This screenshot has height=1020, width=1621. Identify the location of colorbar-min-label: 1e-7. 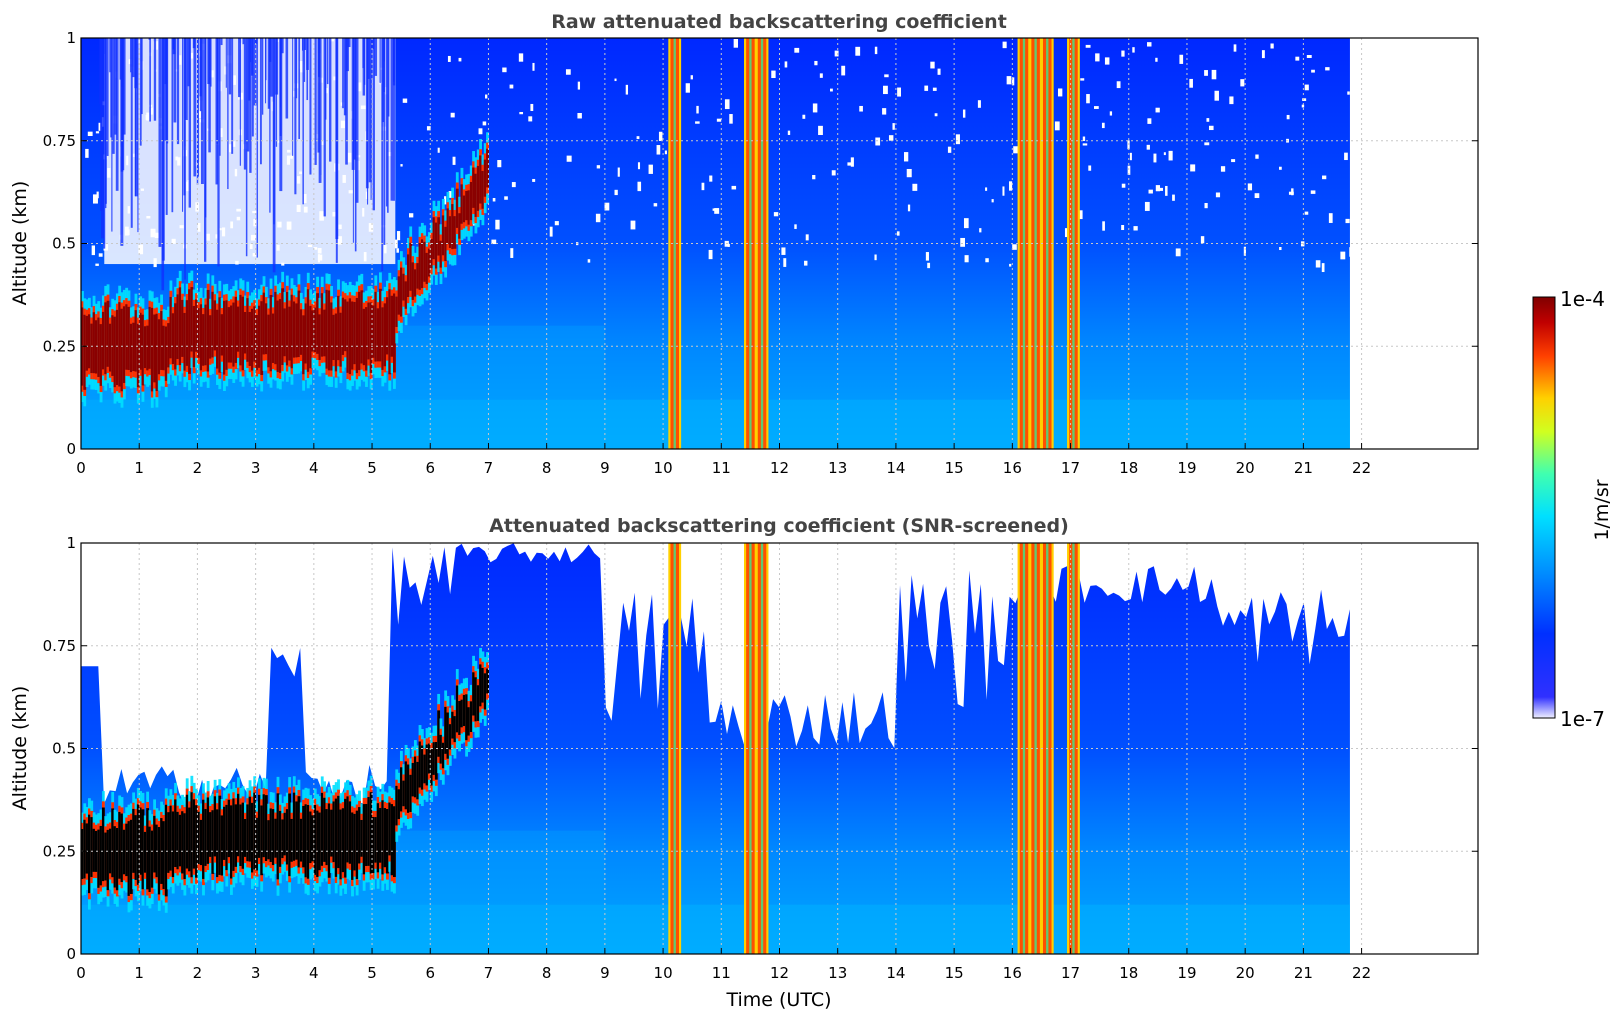
(1582, 719).